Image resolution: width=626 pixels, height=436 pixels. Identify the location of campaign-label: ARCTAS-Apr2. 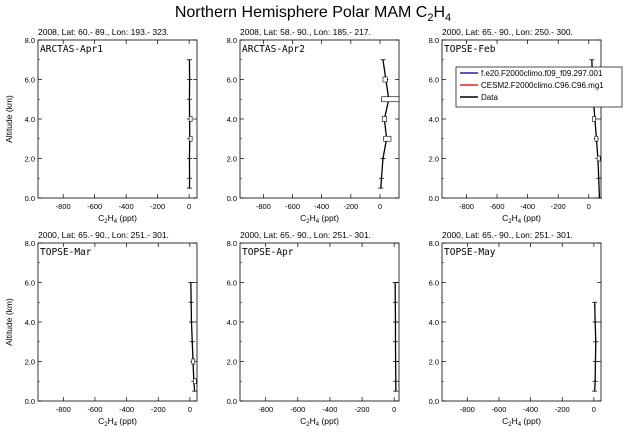
(273, 49).